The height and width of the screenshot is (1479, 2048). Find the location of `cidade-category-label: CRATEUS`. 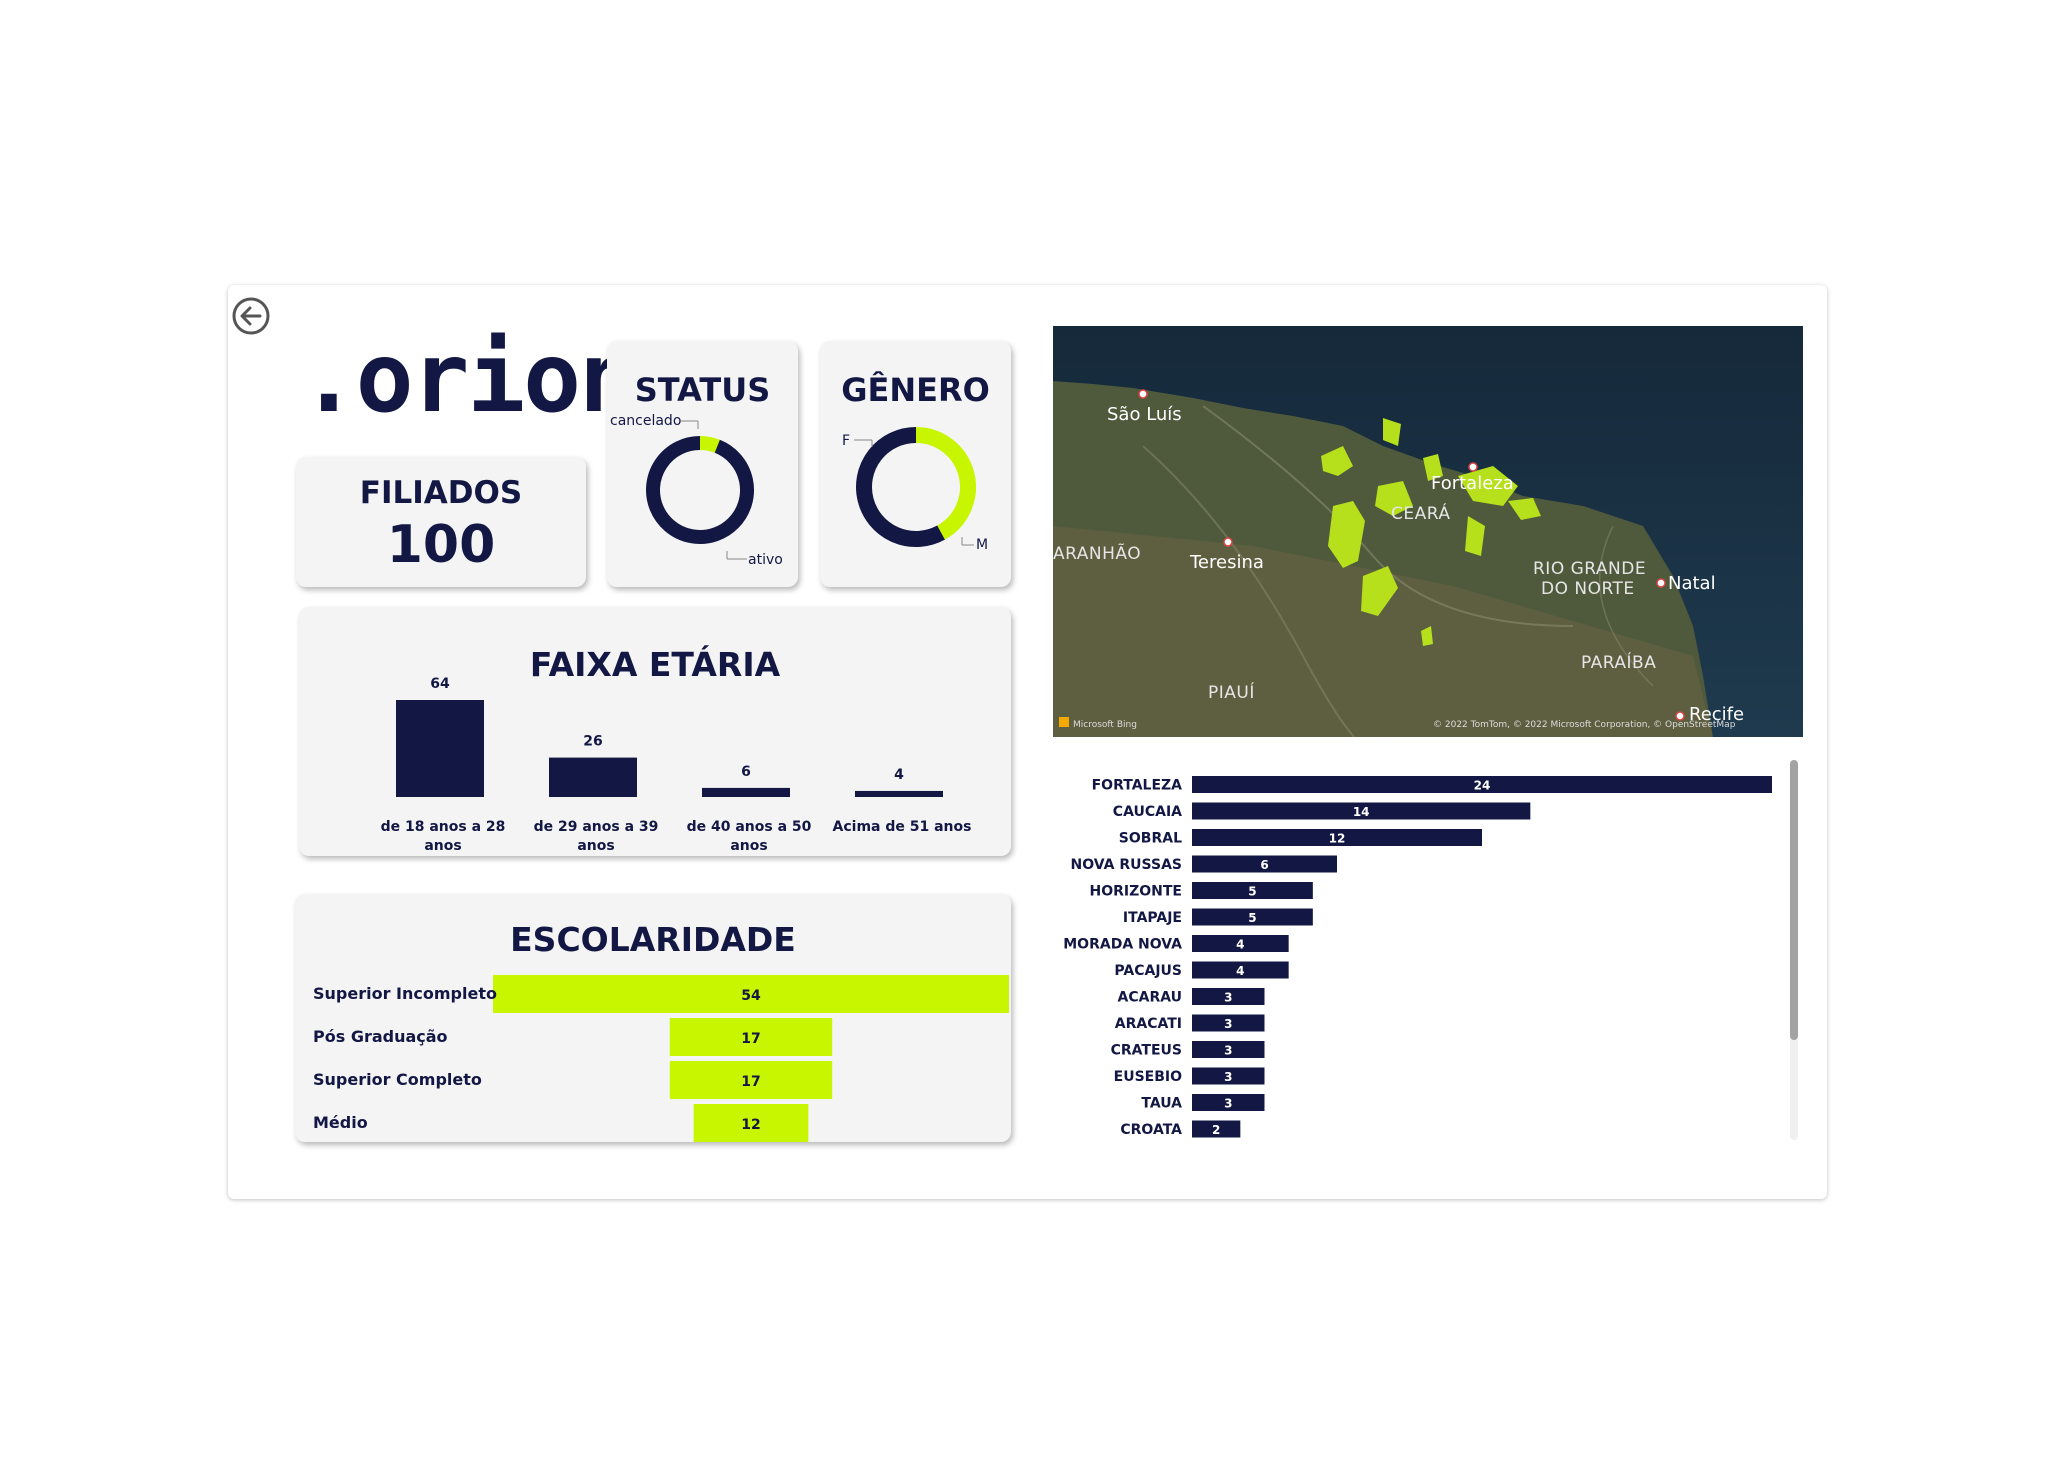

cidade-category-label: CRATEUS is located at coordinates (1146, 1051).